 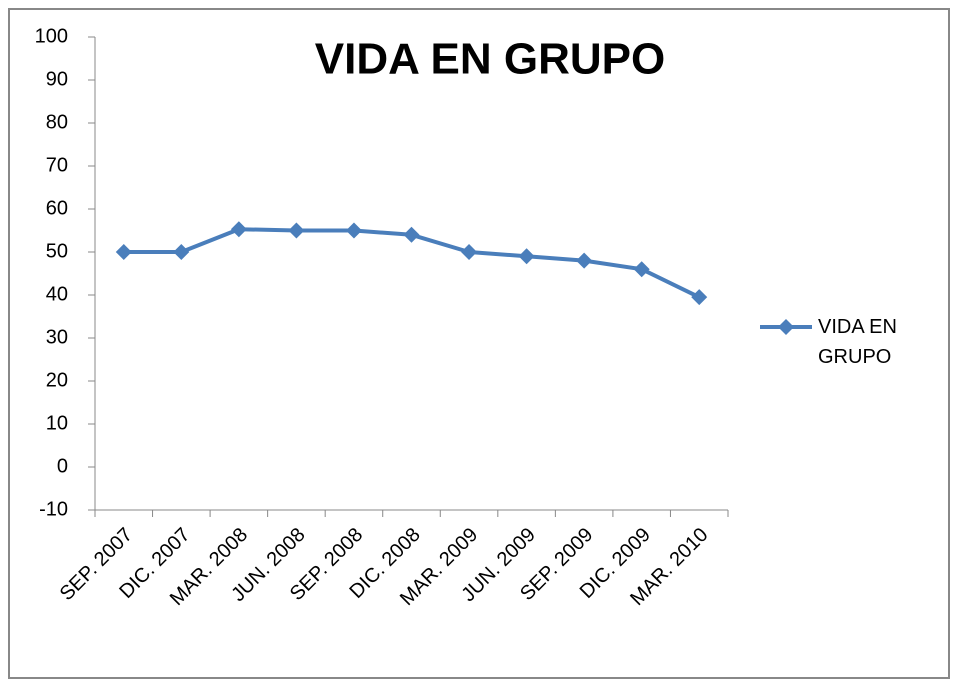 What do you see at coordinates (51, 36) in the screenshot?
I see `y-tick-label: 100` at bounding box center [51, 36].